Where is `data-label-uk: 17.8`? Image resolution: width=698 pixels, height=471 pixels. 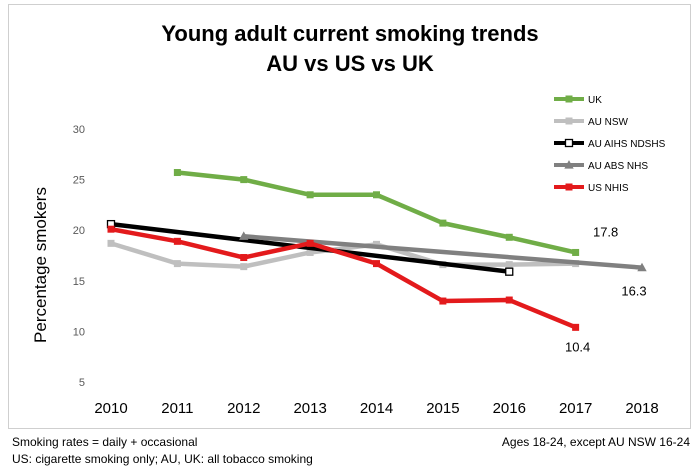 data-label-uk: 17.8 is located at coordinates (605, 231).